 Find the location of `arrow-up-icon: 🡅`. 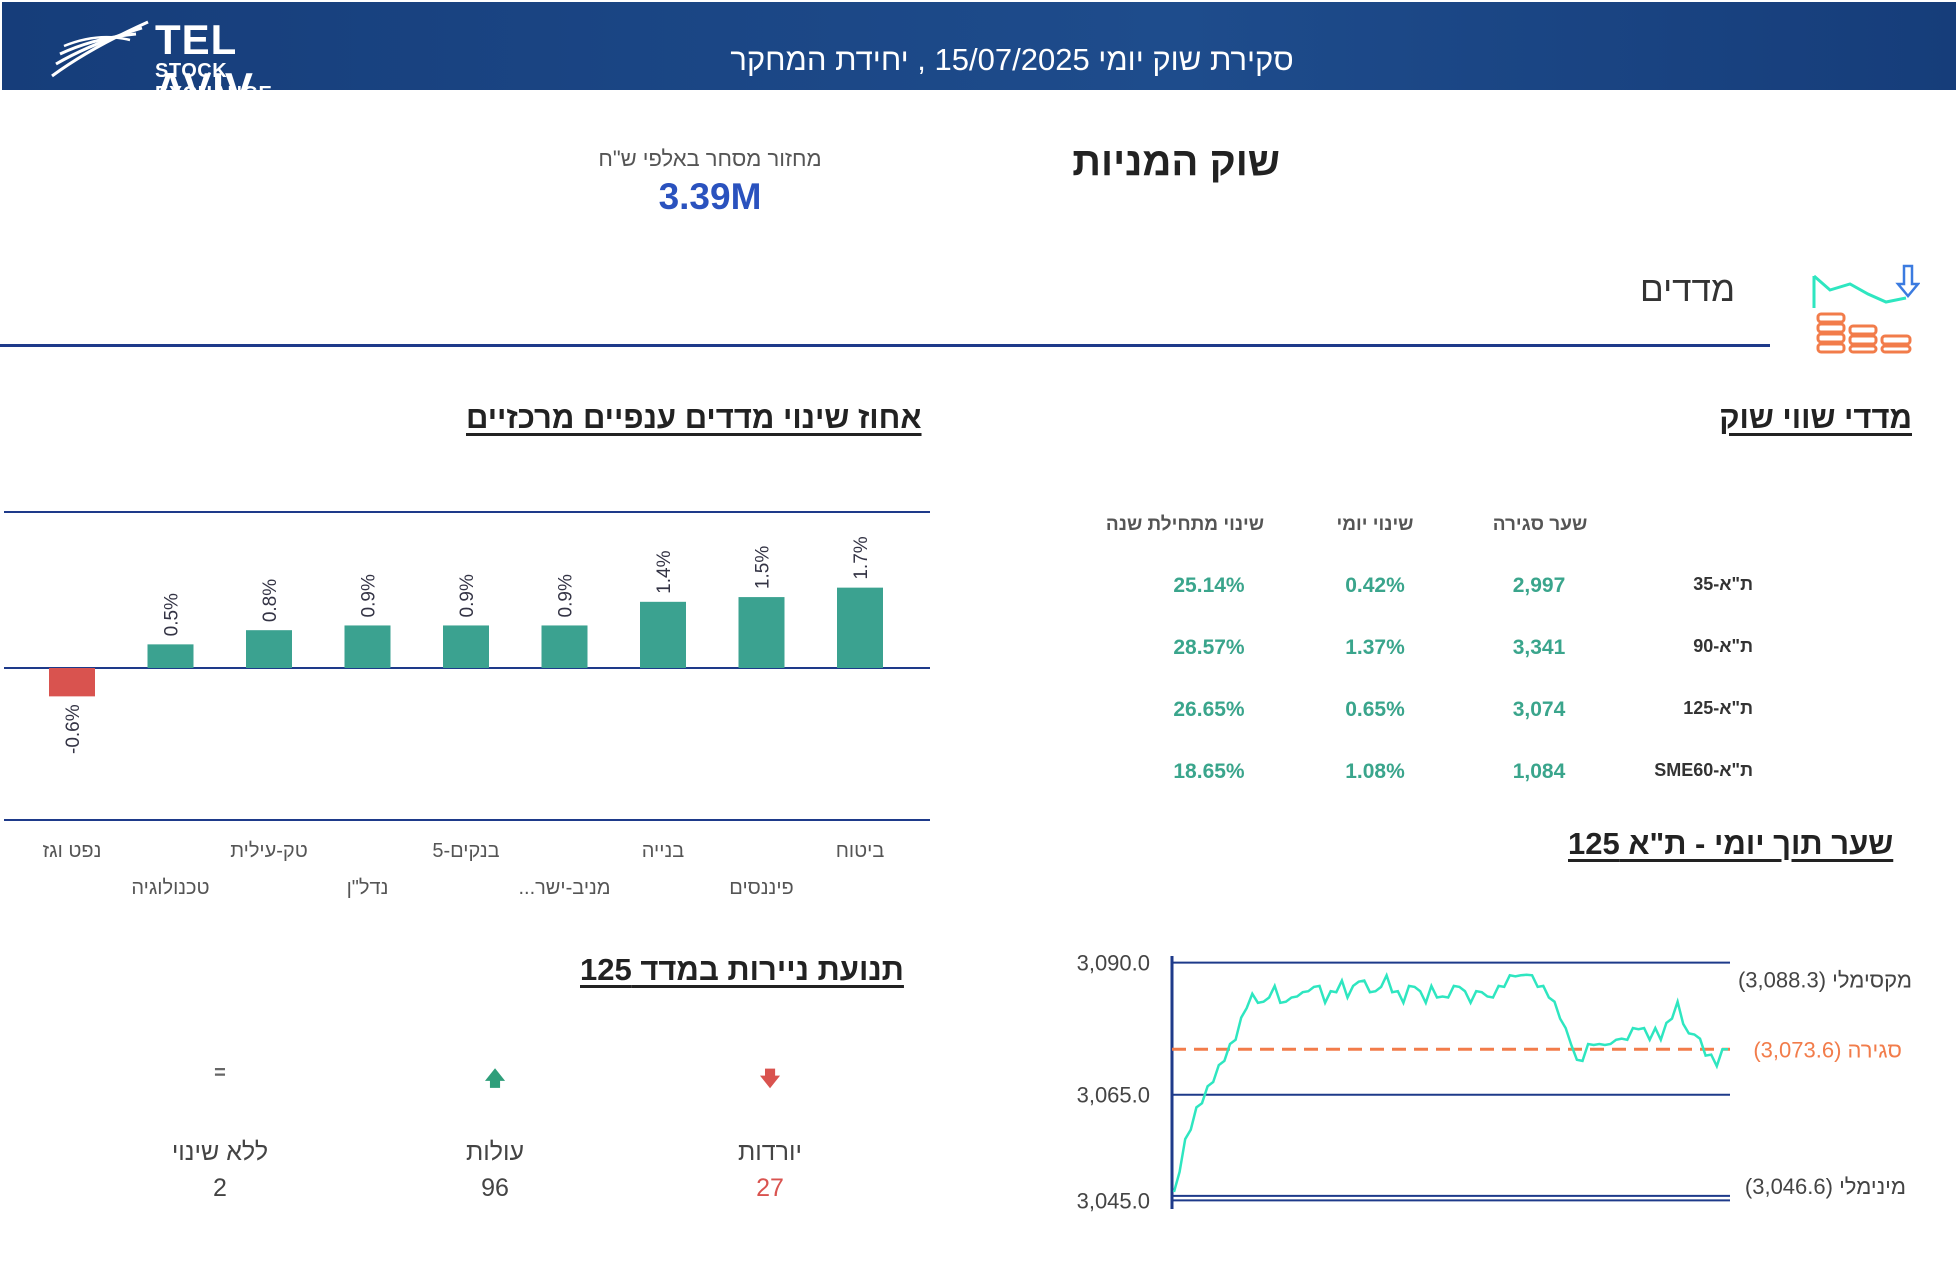

arrow-up-icon: 🡅 is located at coordinates (495, 1079).